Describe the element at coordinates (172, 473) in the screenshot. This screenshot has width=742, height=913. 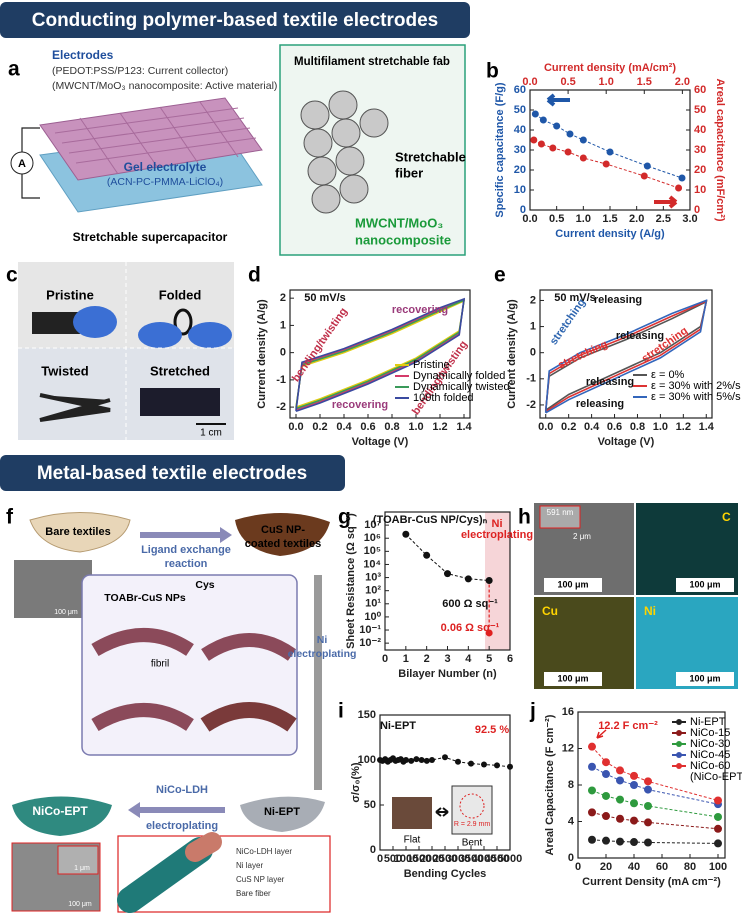
I see `section-title: Metal-based textile electrodes` at that location.